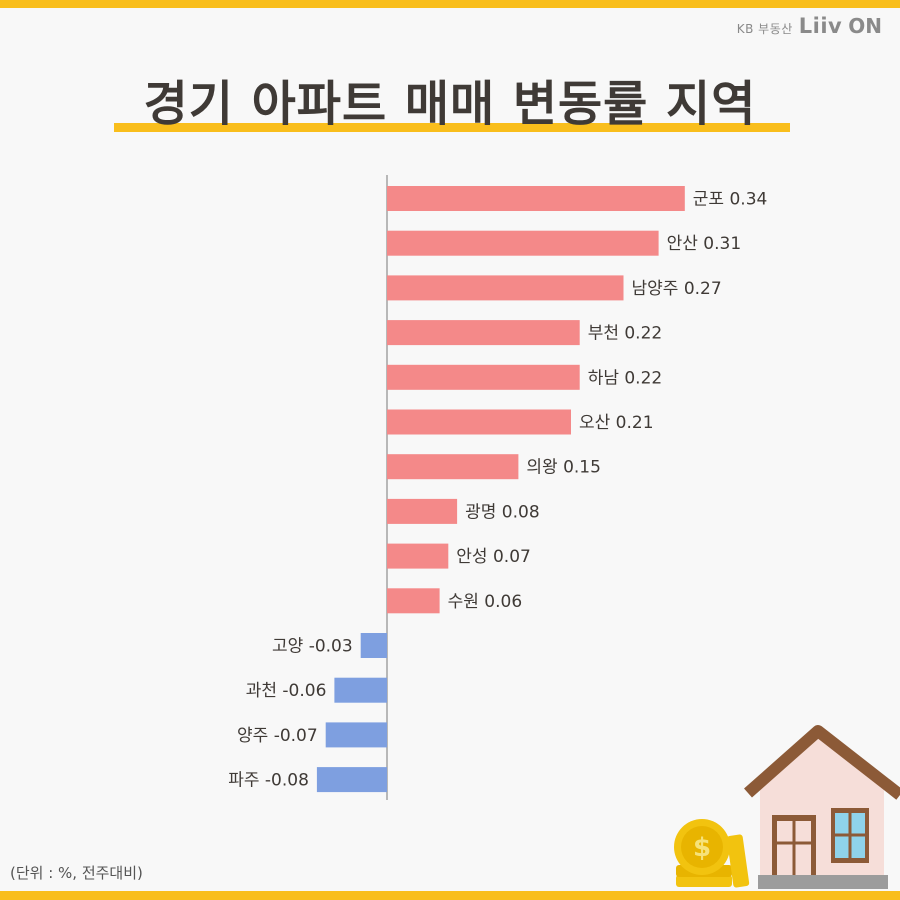 The image size is (900, 900). What do you see at coordinates (787, 807) in the screenshot?
I see `house-coin-illustration: $` at bounding box center [787, 807].